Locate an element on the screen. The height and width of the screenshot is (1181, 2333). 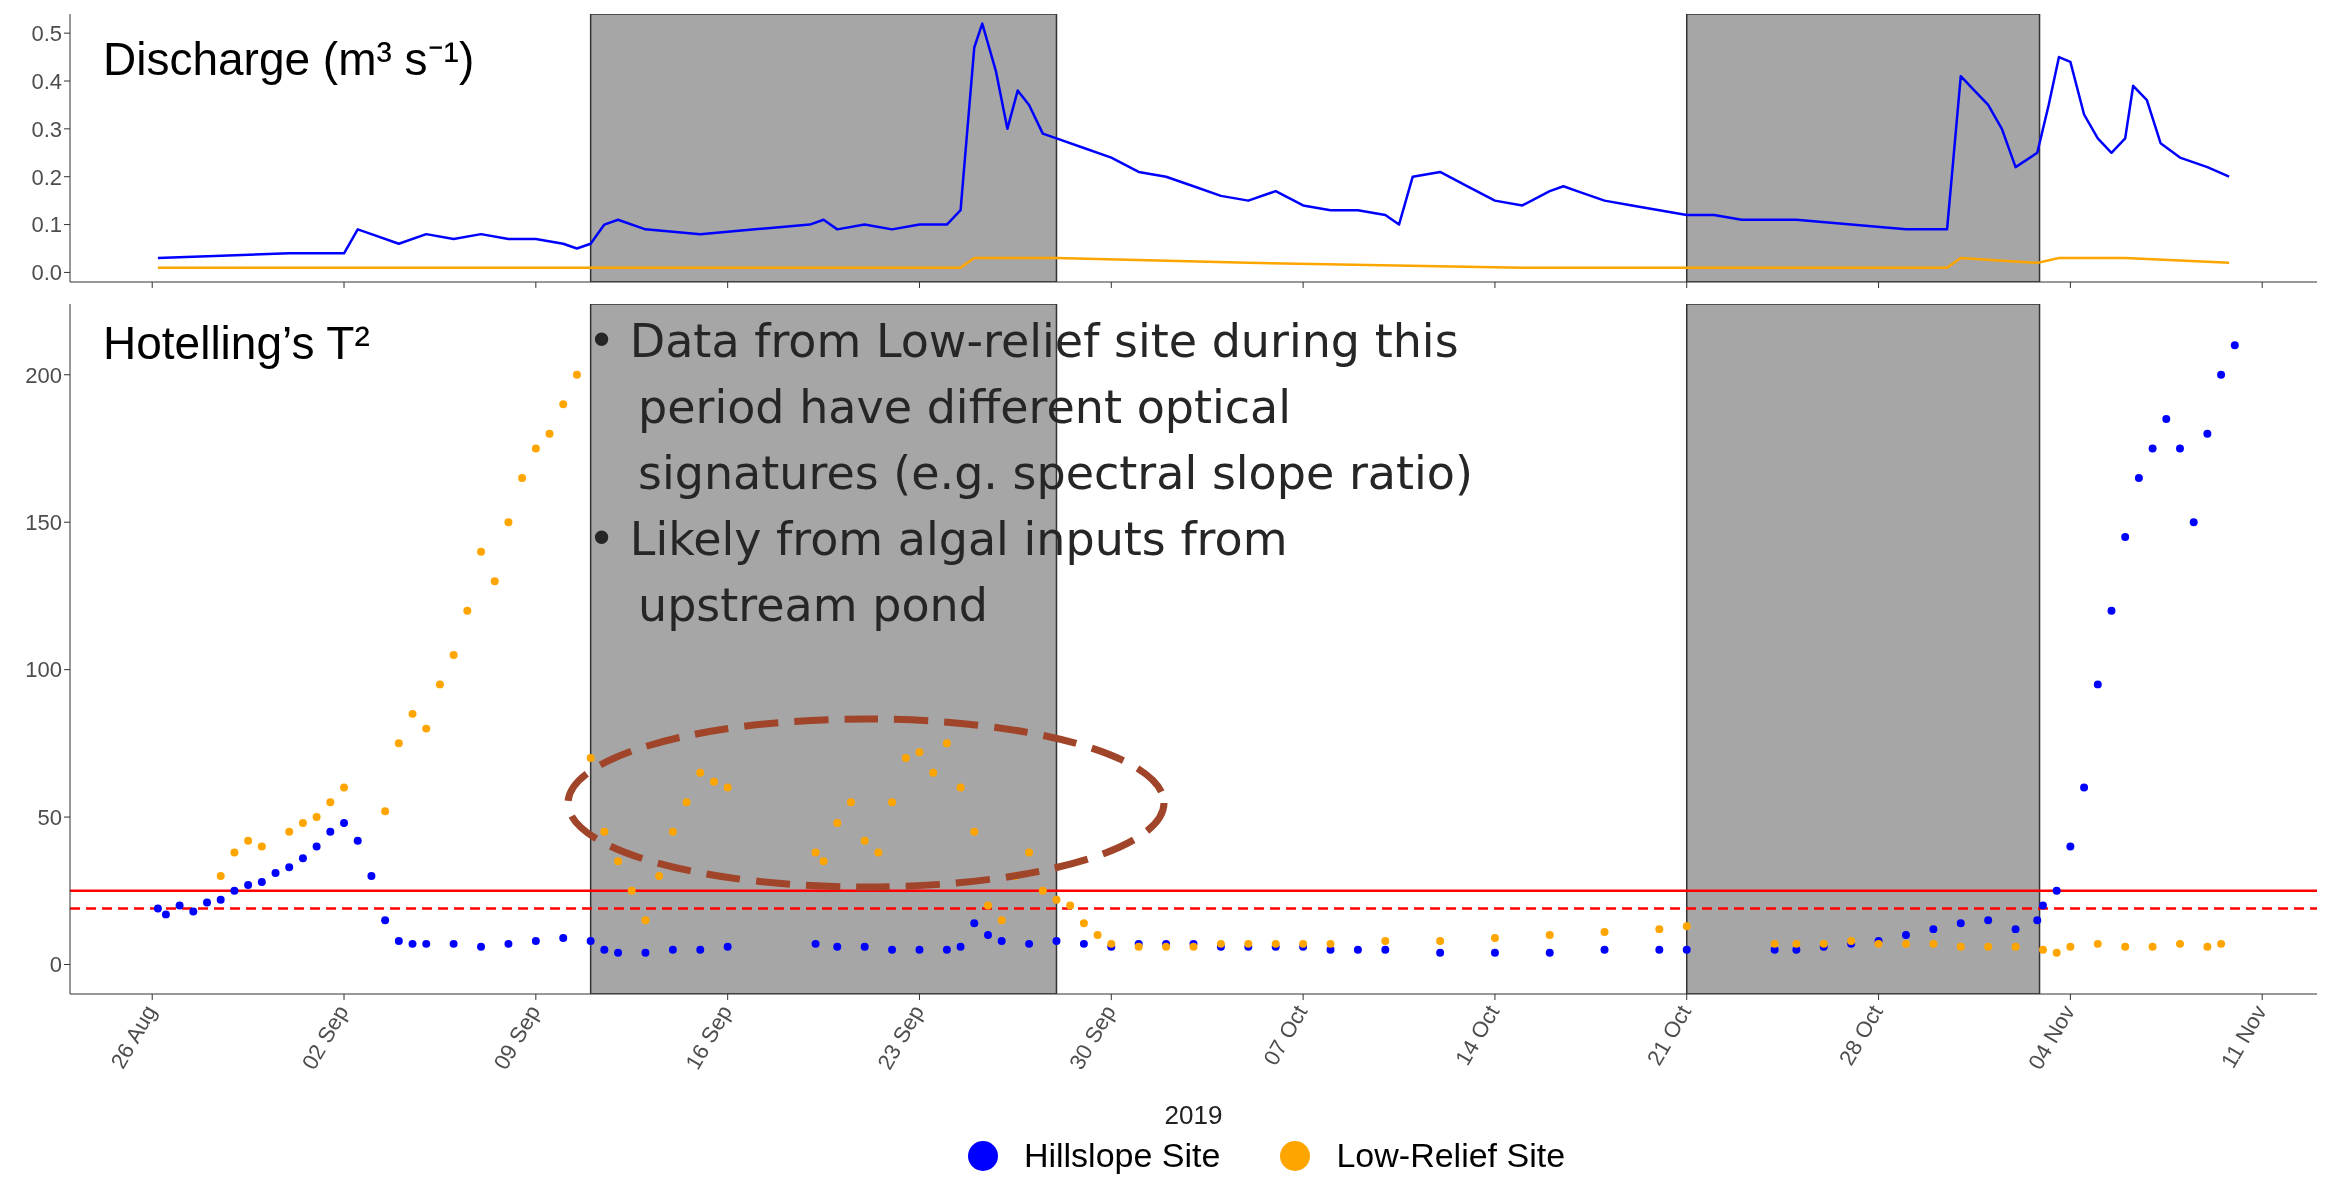
y-tick-label: 0 is located at coordinates (55, 965).